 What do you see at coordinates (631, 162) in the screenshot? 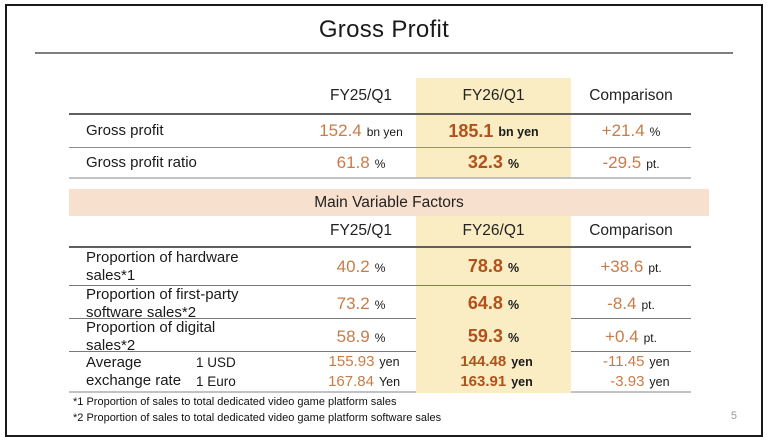
I see `comparison-value: -29.5 pt.` at bounding box center [631, 162].